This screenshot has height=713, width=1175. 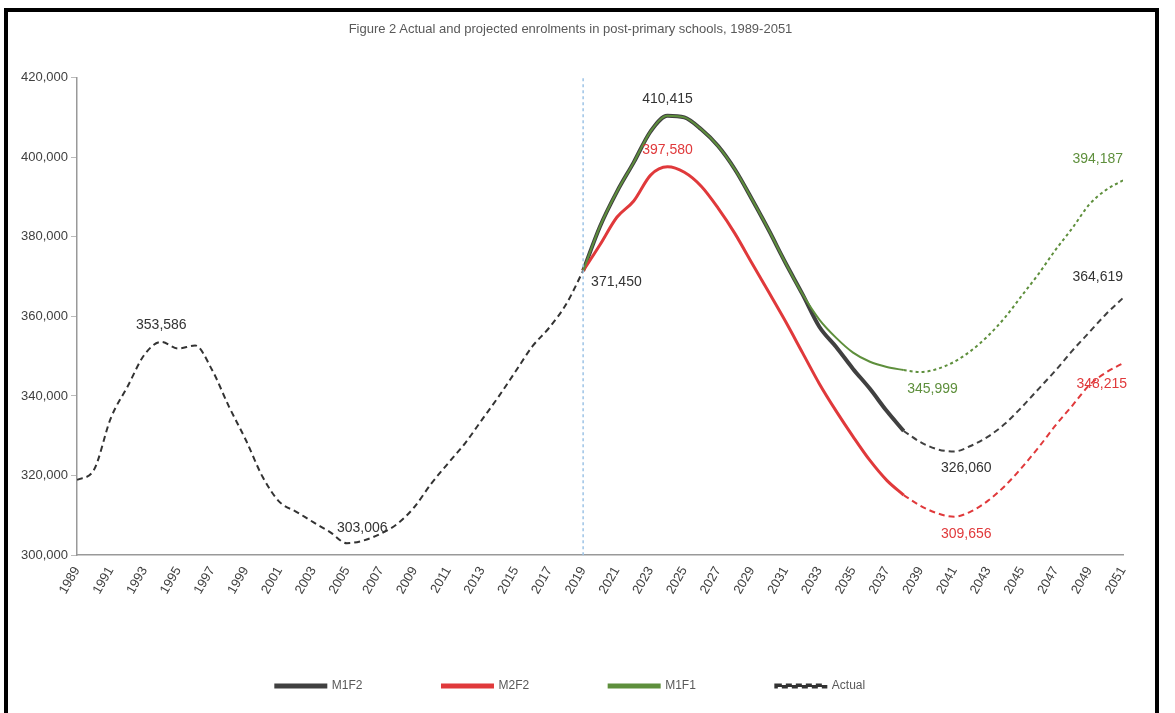 What do you see at coordinates (667, 97) in the screenshot?
I see `annotation: 410,415` at bounding box center [667, 97].